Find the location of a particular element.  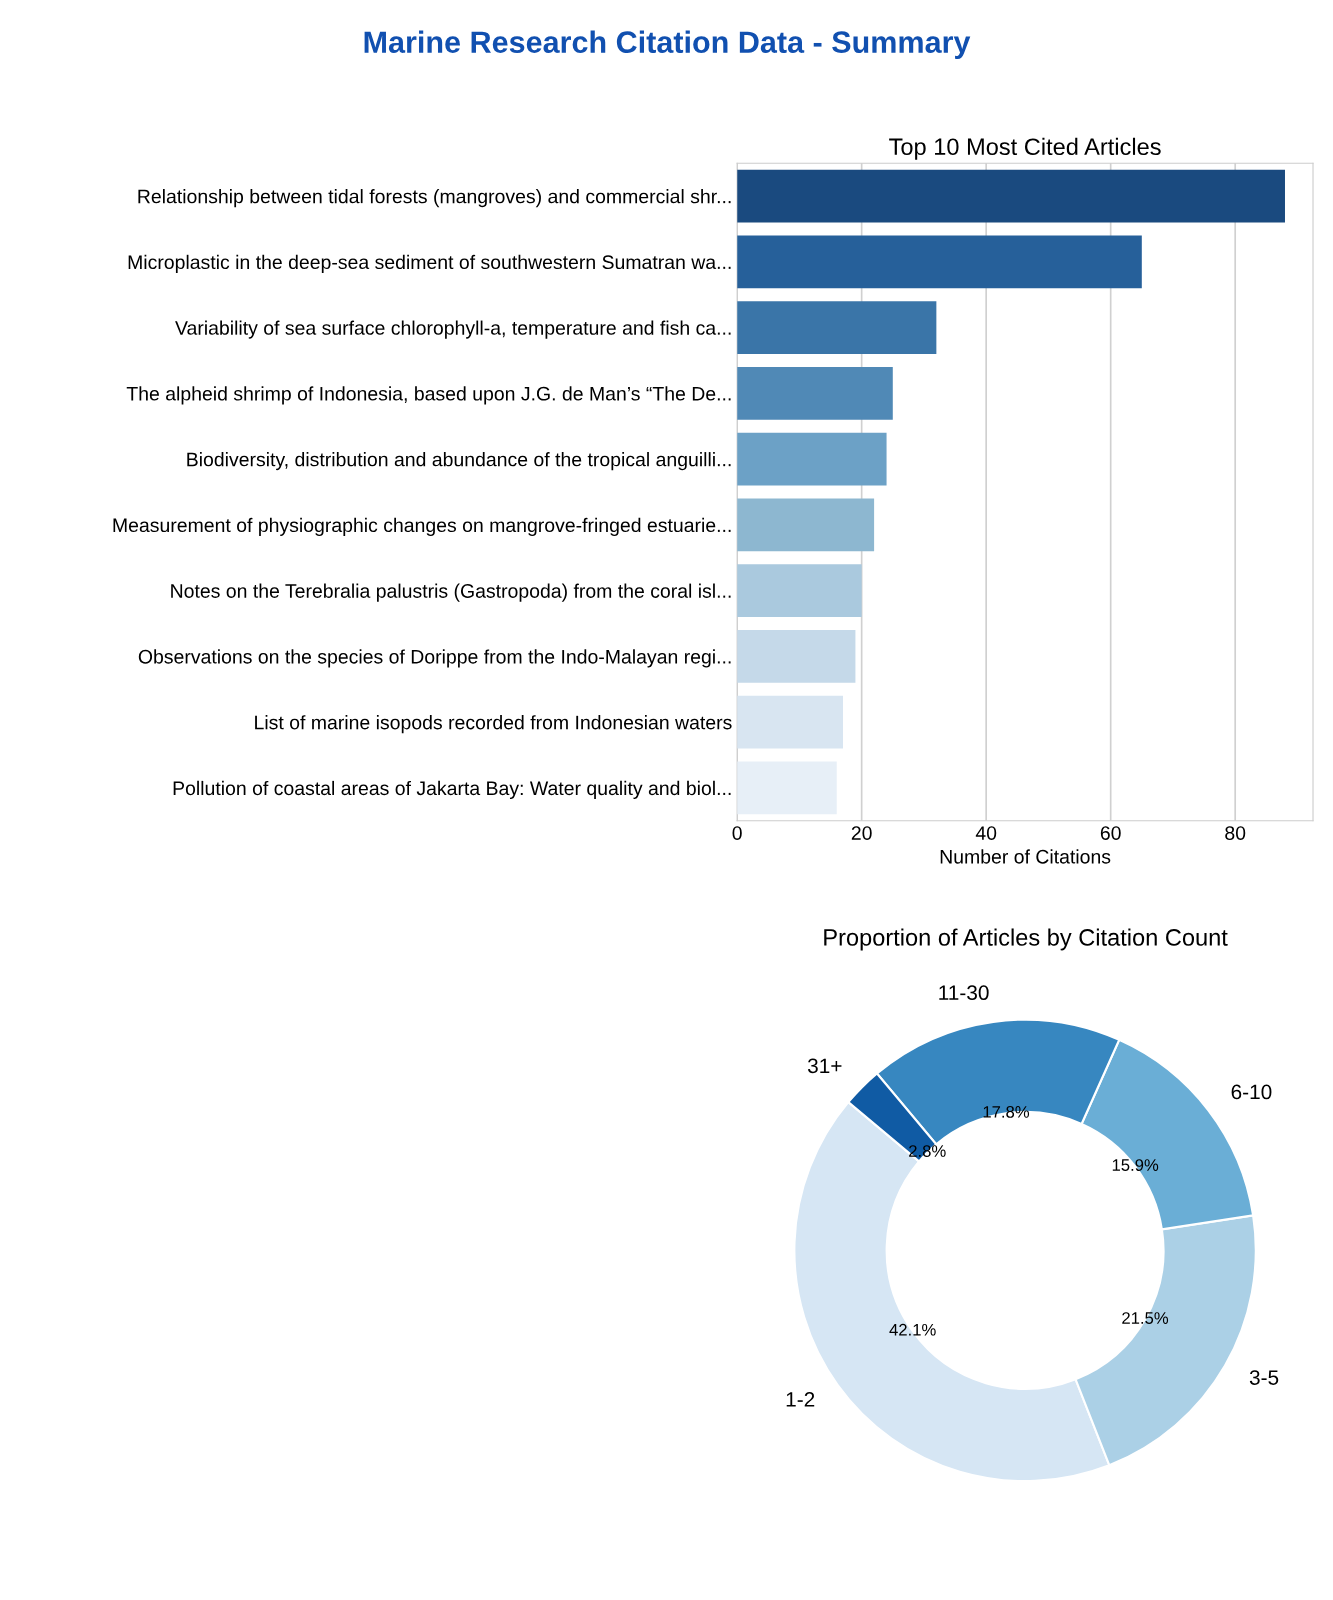

x-tick-label: 0 is located at coordinates (737, 833).